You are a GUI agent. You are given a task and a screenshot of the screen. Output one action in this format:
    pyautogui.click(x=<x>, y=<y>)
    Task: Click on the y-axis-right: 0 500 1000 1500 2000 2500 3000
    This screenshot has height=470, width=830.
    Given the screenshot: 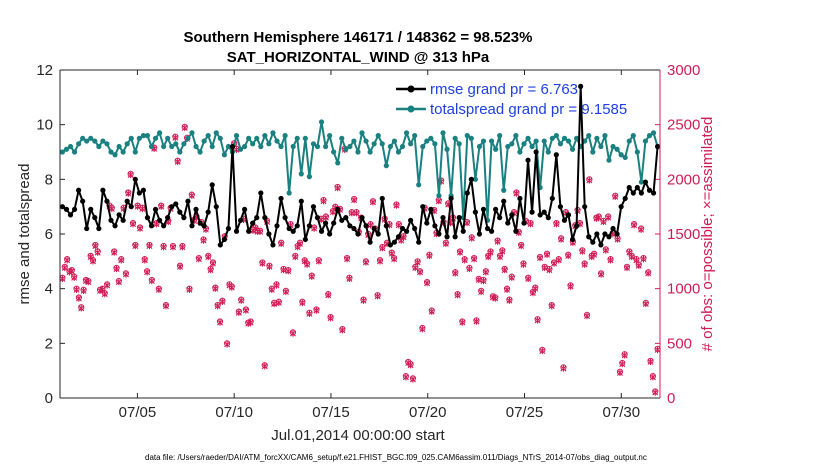 What is the action you would take?
    pyautogui.click(x=677, y=234)
    